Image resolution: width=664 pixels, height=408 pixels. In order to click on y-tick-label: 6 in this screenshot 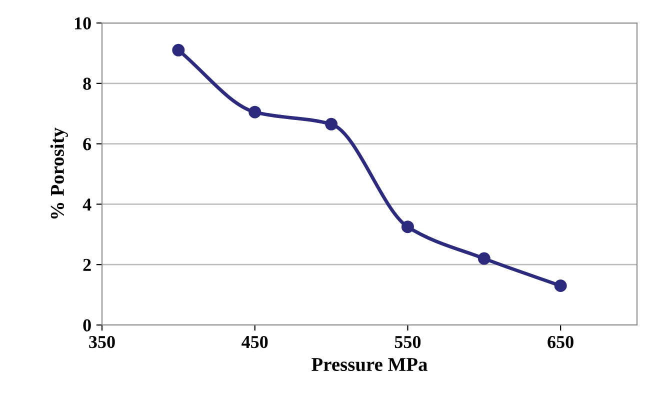, I will do `click(87, 144)`.